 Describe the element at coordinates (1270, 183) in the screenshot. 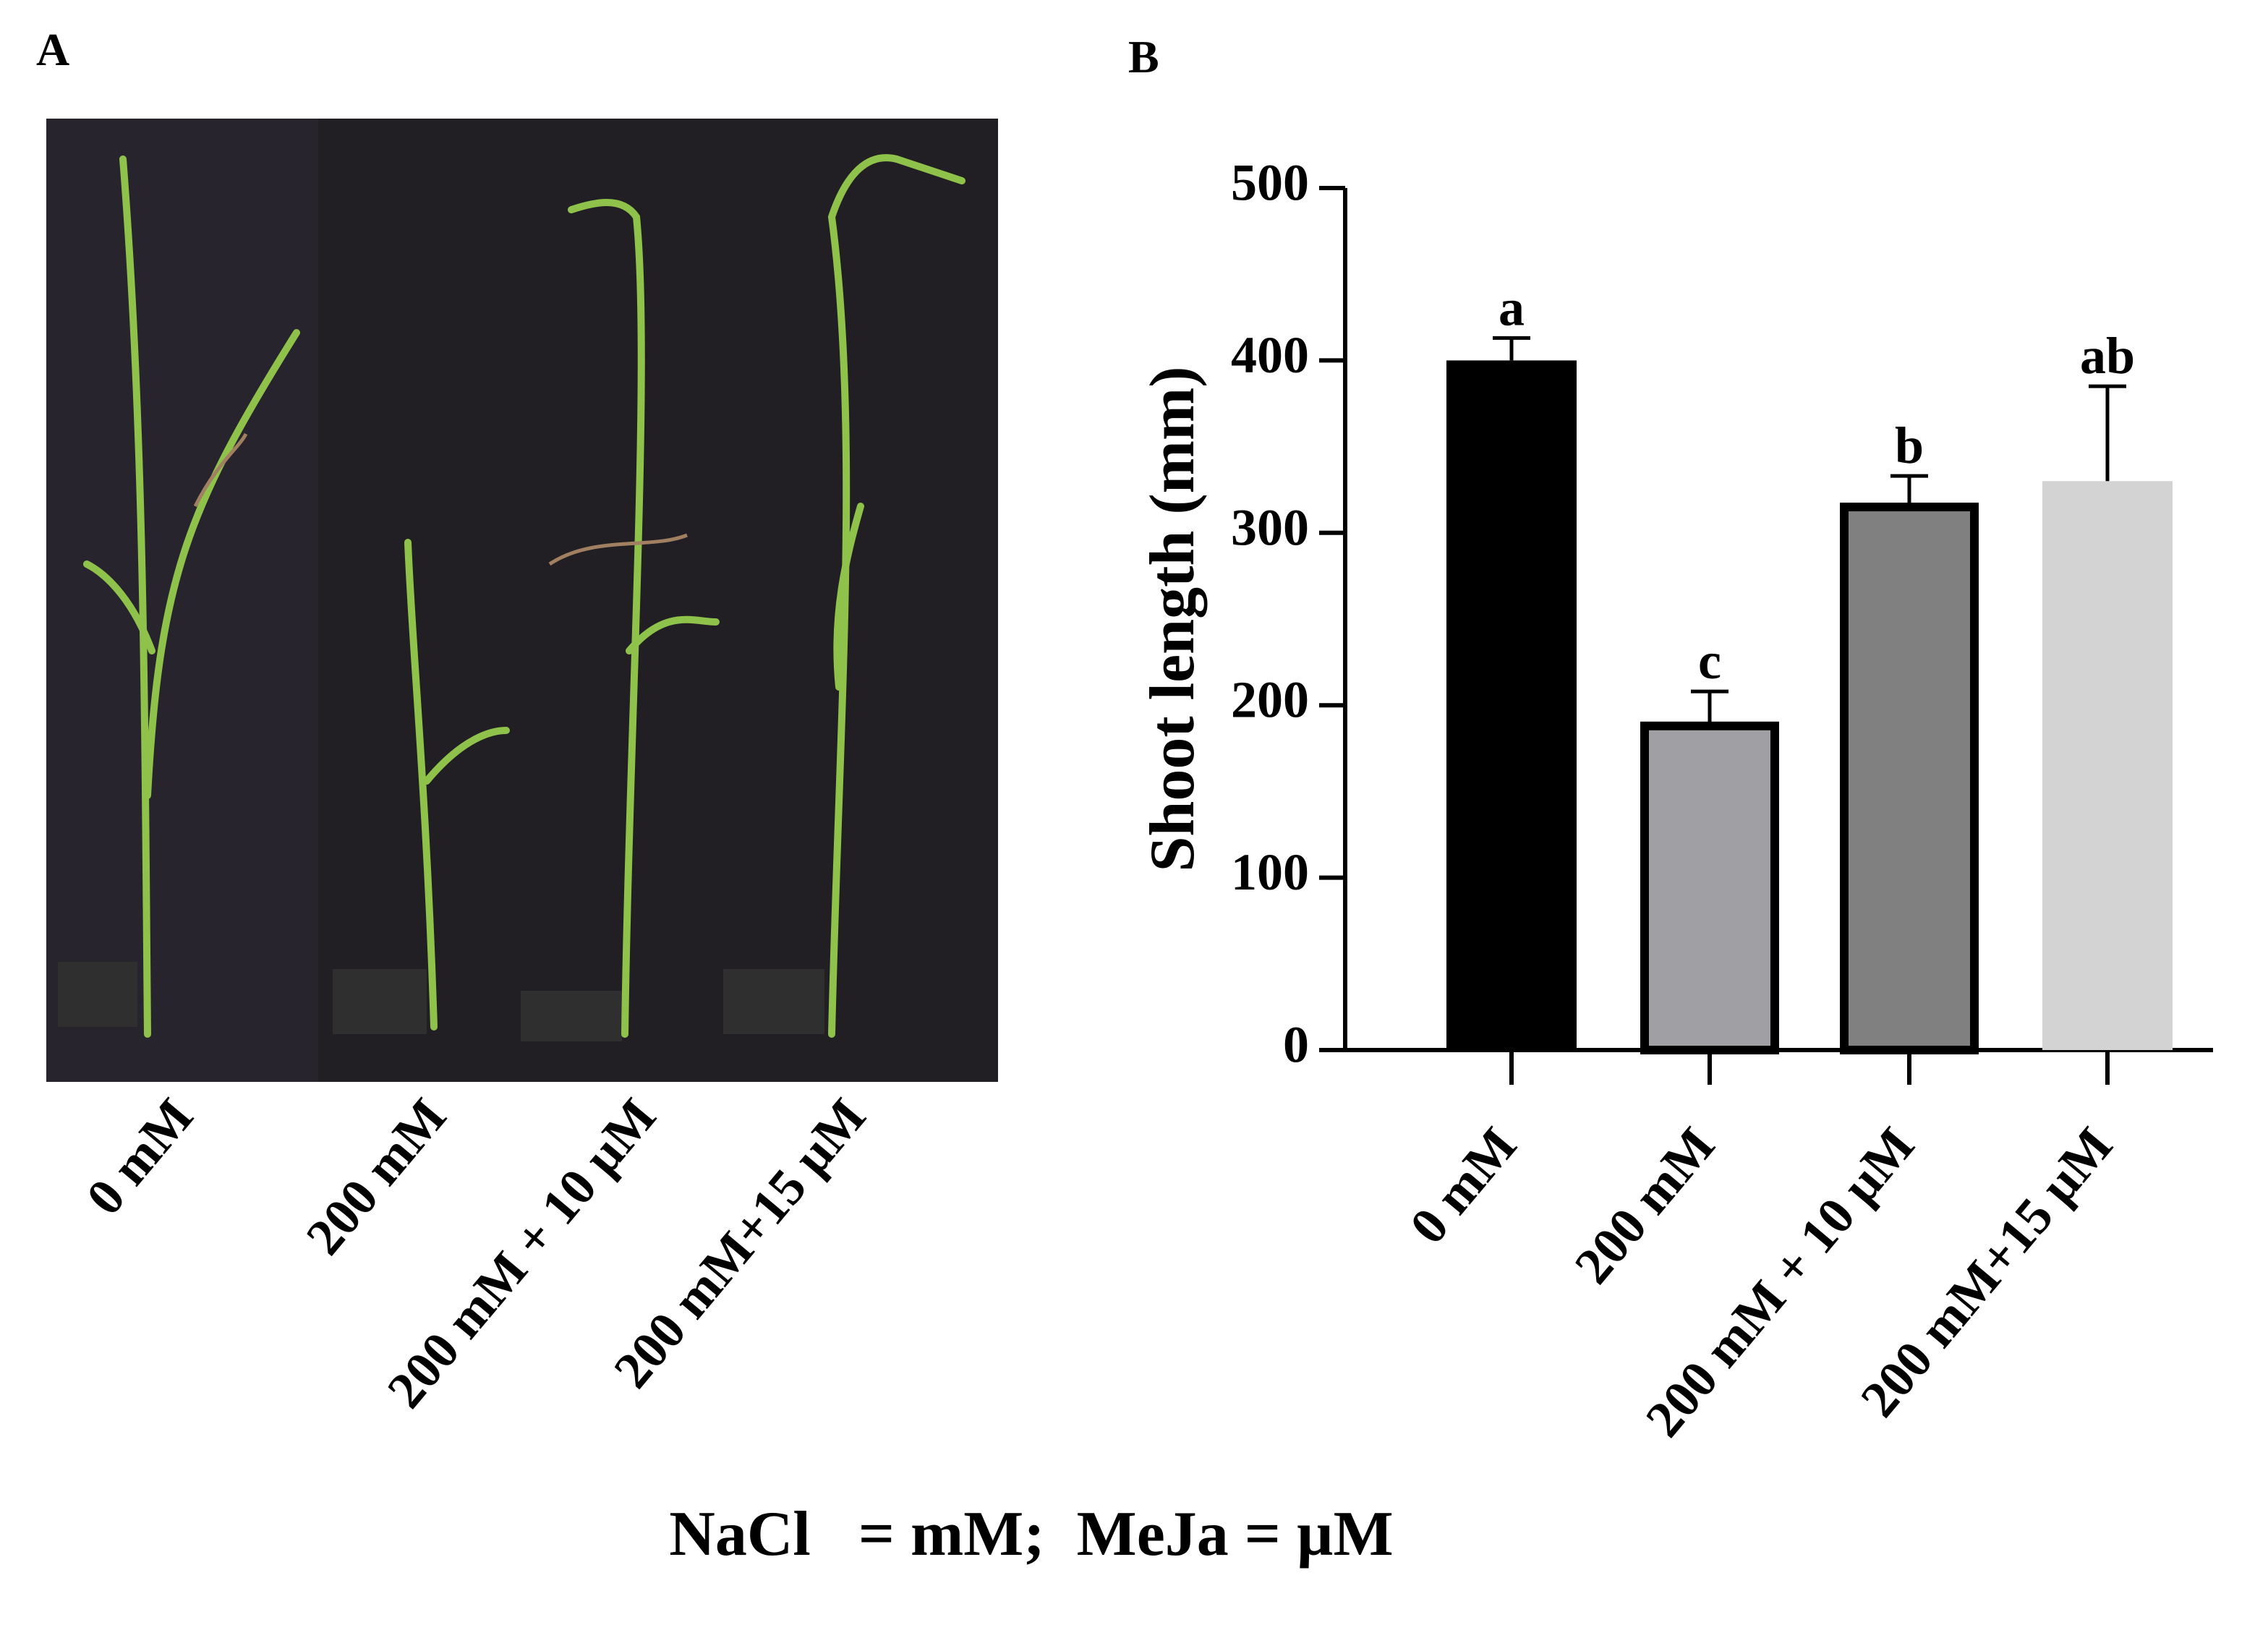

I see `y-tick-label: 500` at that location.